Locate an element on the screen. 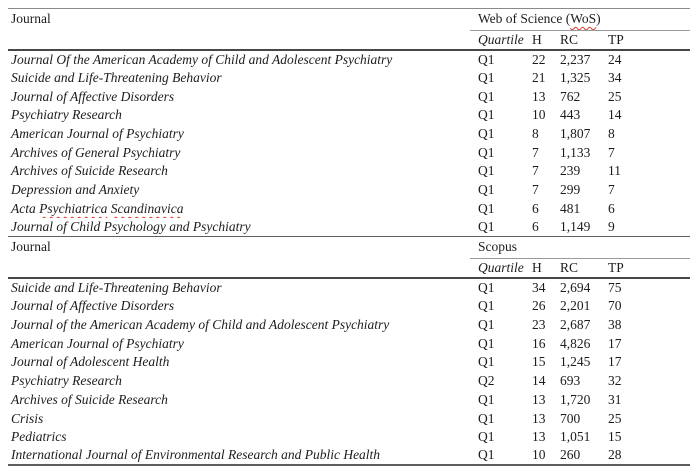 This screenshot has height=476, width=698. tp-cell: 70 is located at coordinates (615, 306).